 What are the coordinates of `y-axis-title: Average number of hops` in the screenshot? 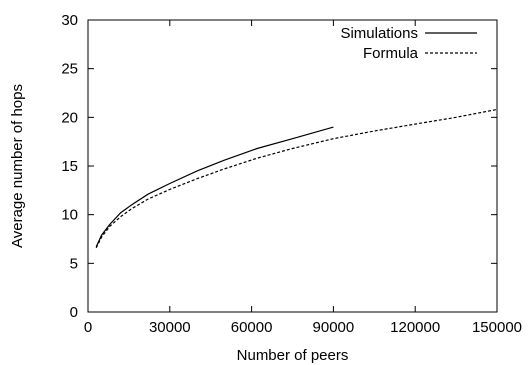 It's located at (17, 166).